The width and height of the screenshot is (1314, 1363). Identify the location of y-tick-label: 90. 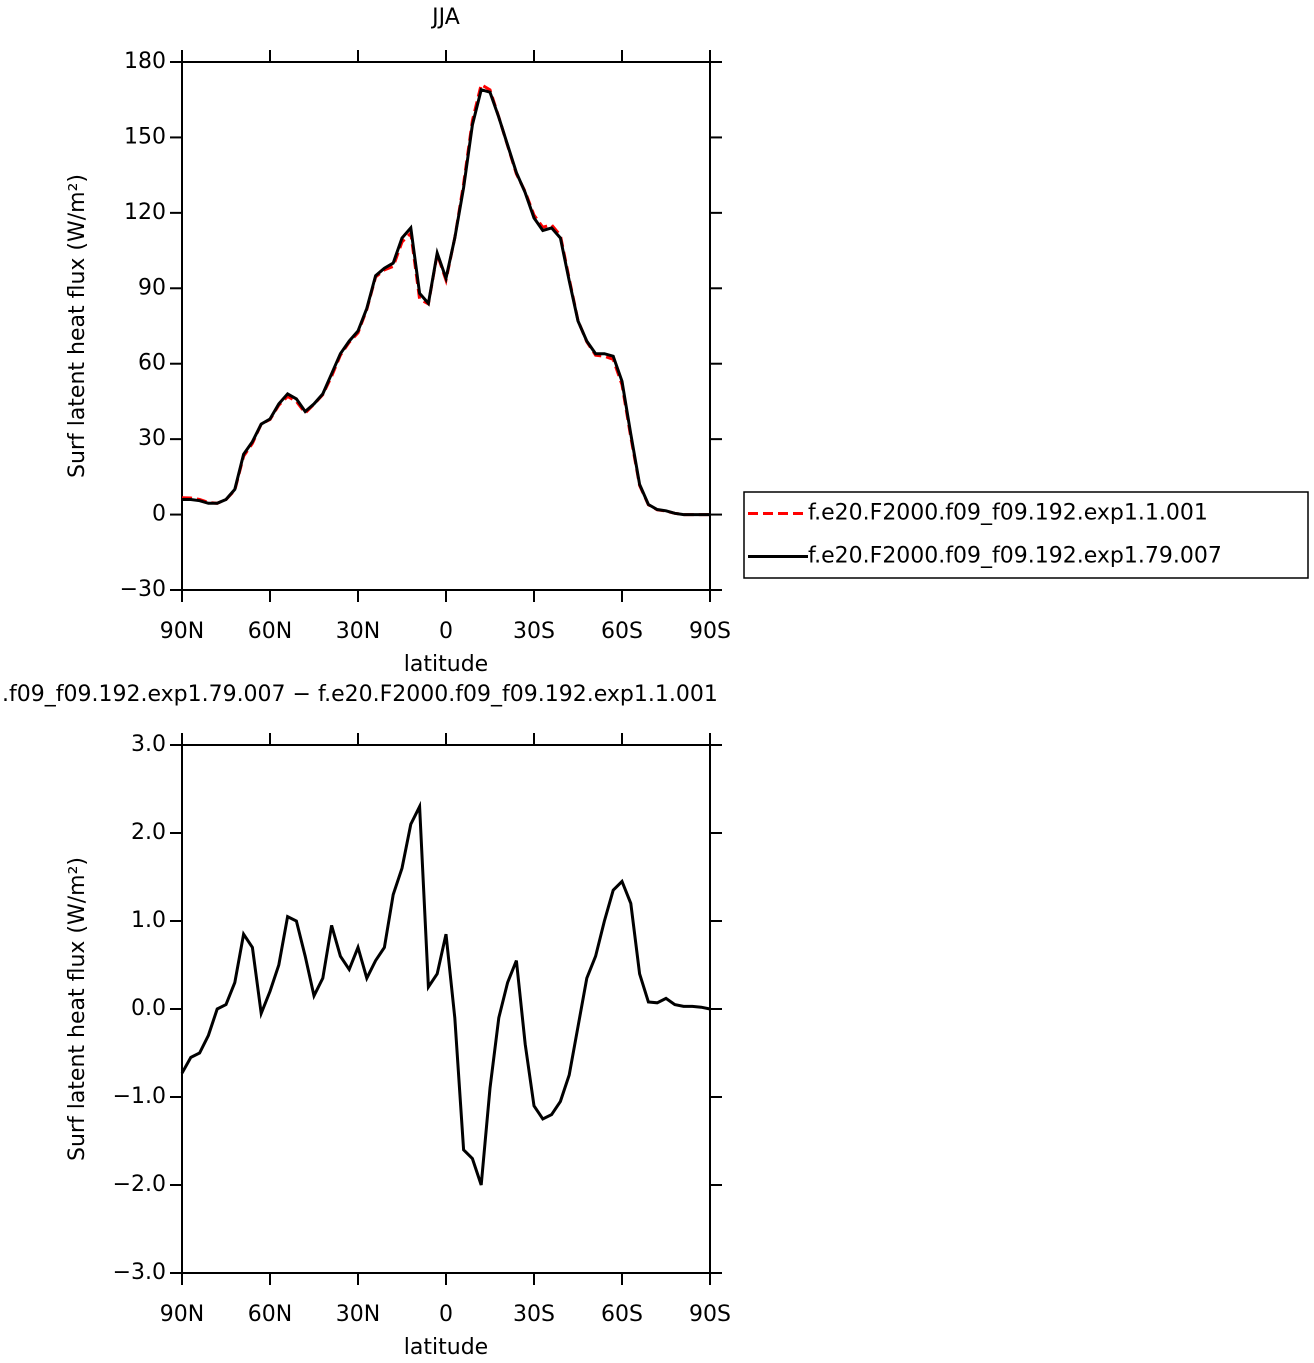
(152, 287).